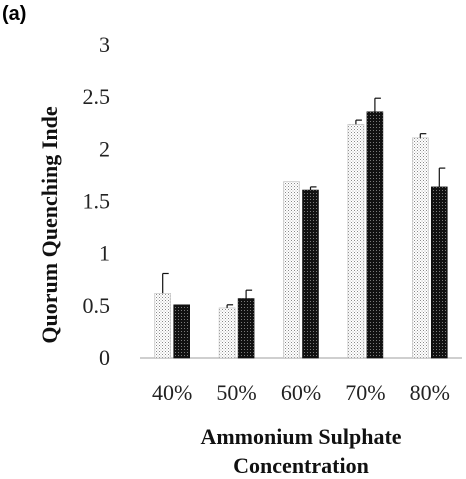 The width and height of the screenshot is (466, 479). I want to click on bar-series-2-60pct, so click(310, 274).